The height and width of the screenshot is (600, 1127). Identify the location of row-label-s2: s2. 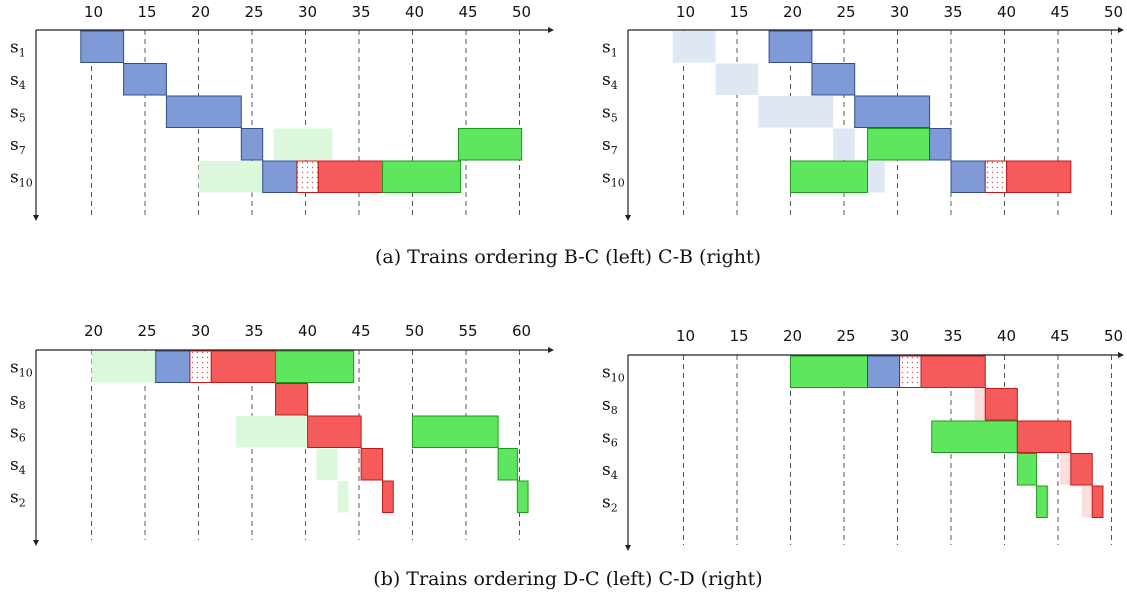
(610, 503).